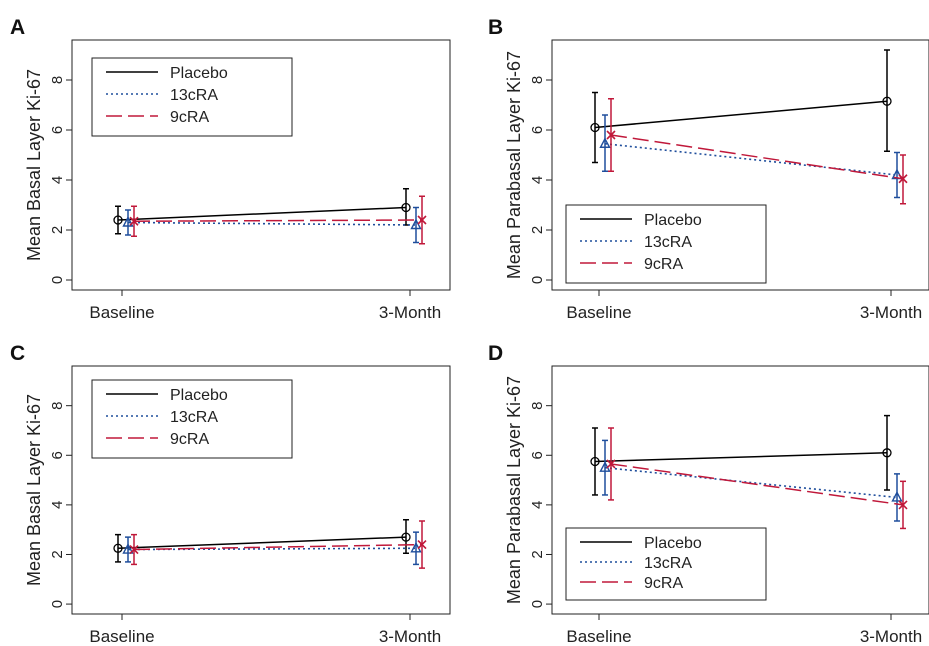 Image resolution: width=929 pixels, height=646 pixels. I want to click on y-axis-label: Mean Parabasal Layer Ki-67, so click(514, 490).